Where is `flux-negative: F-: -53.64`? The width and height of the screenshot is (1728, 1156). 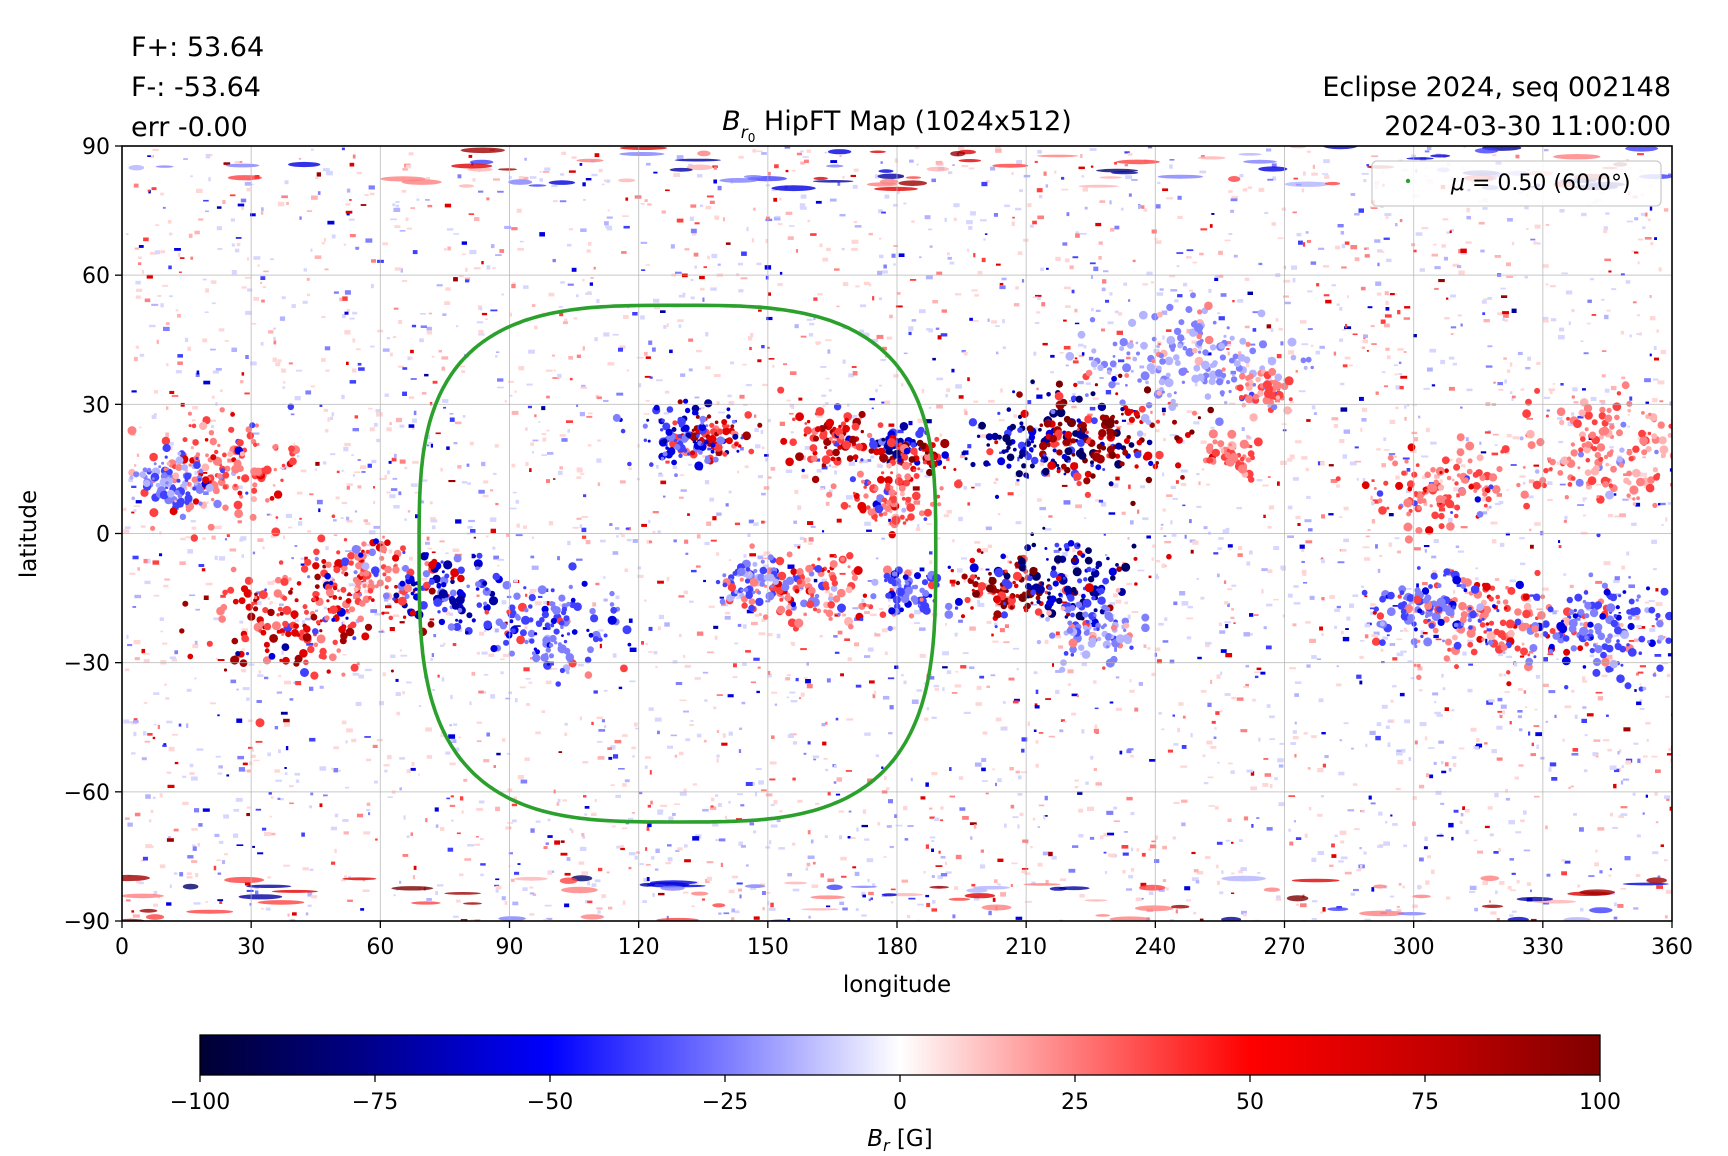
flux-negative: F-: -53.64 is located at coordinates (196, 87).